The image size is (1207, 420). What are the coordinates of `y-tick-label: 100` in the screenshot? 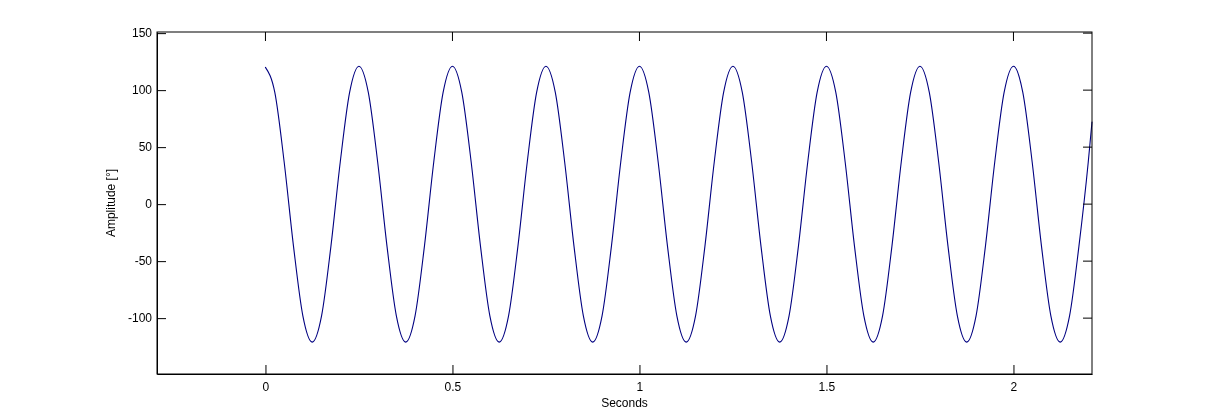 It's located at (142, 90).